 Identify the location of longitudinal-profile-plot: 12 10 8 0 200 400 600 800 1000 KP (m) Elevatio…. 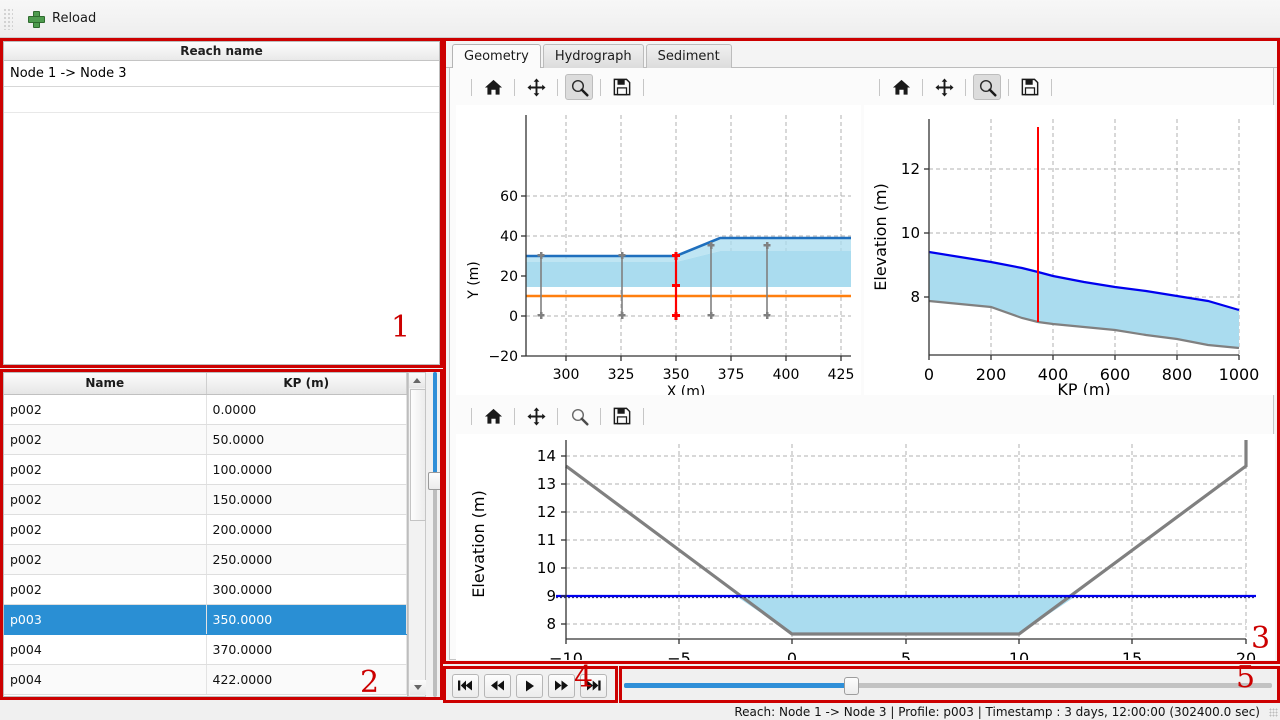
(1069, 250).